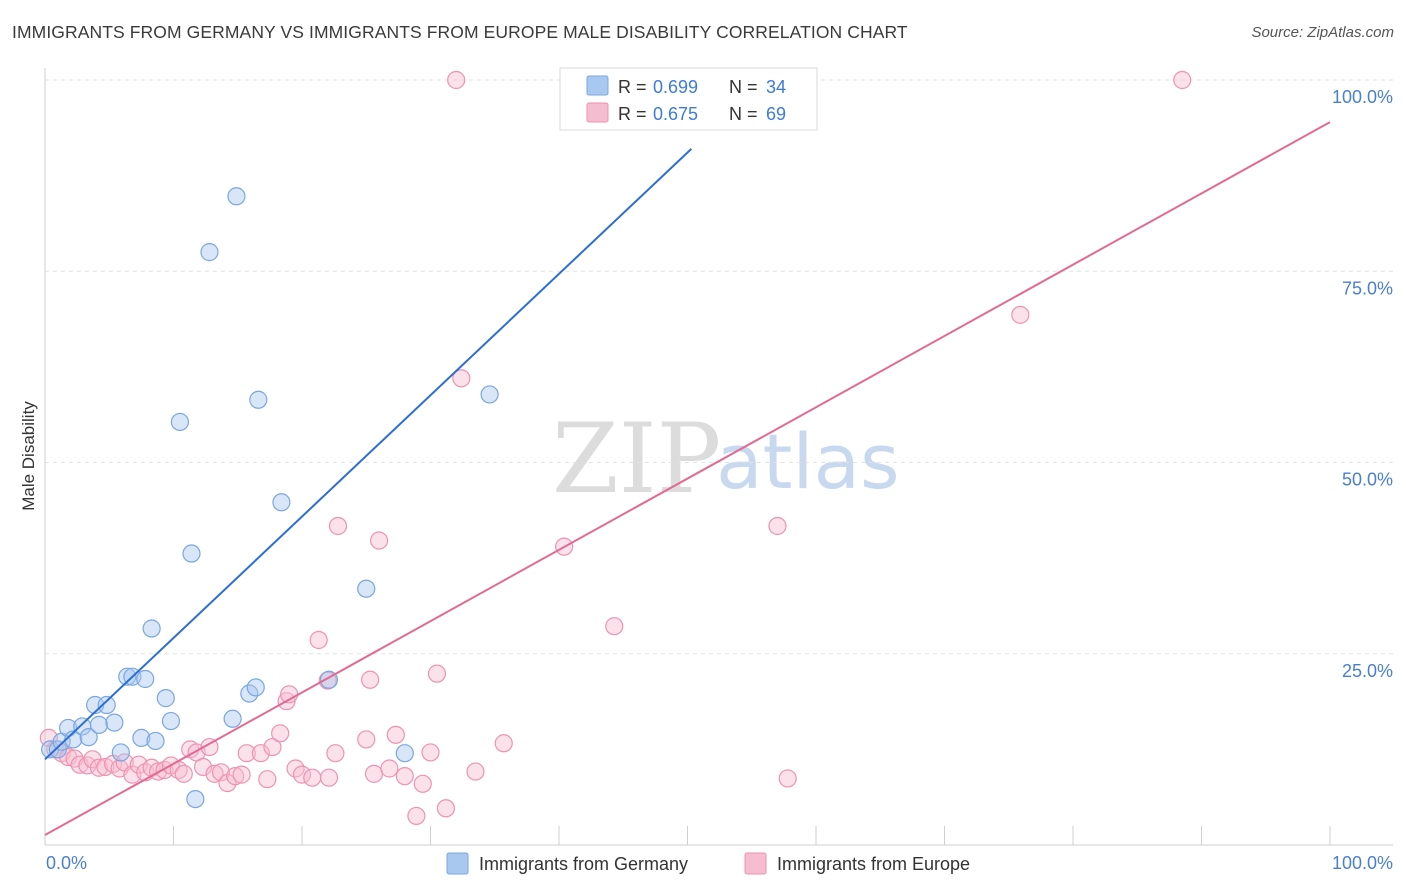  I want to click on legend-n-value-europe: 69, so click(776, 114).